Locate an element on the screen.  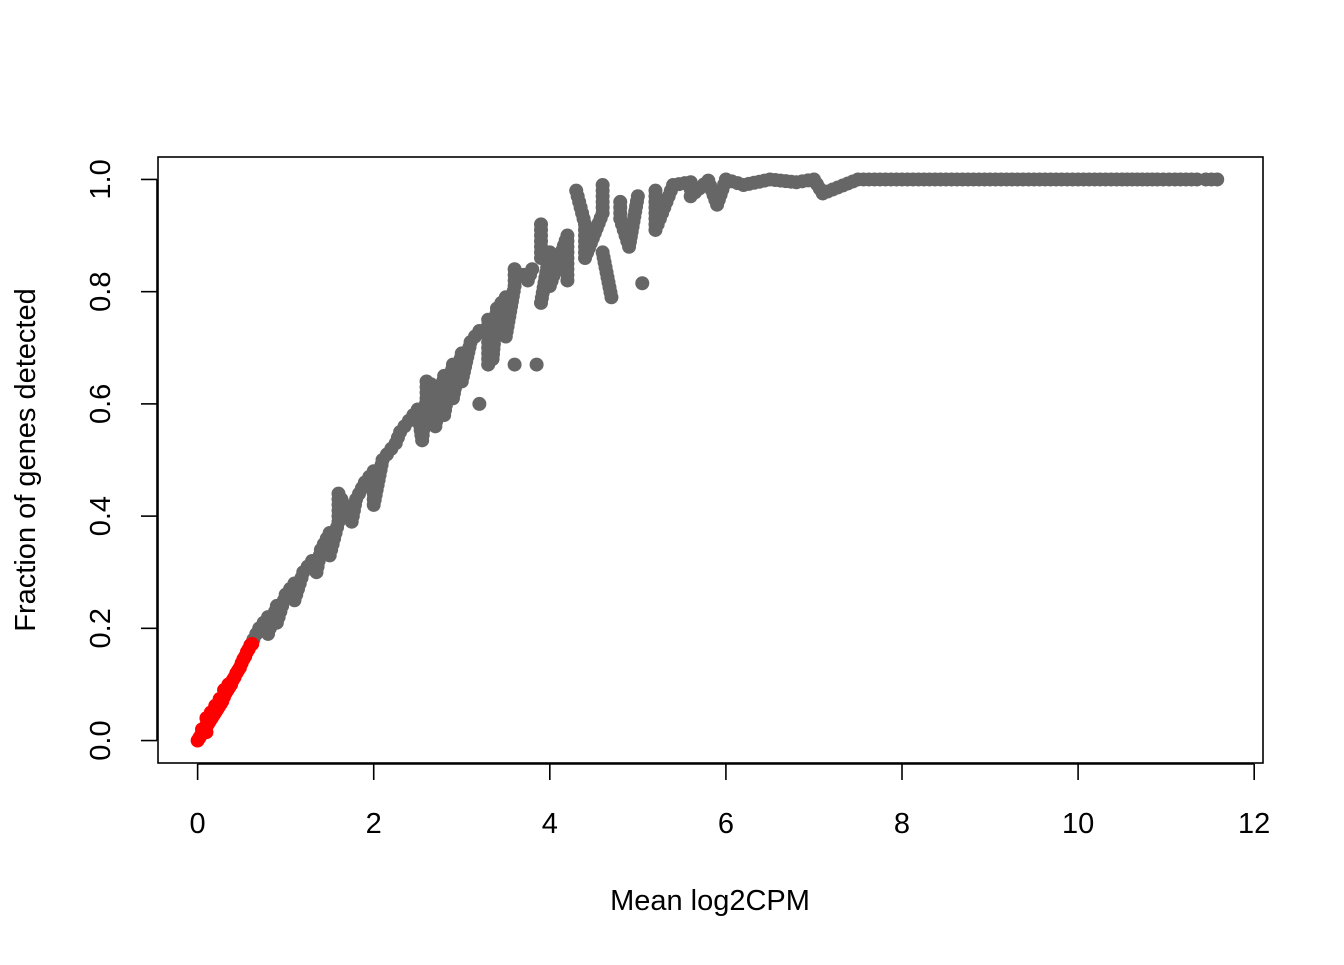
y-tick-label: 1.0 is located at coordinates (101, 179).